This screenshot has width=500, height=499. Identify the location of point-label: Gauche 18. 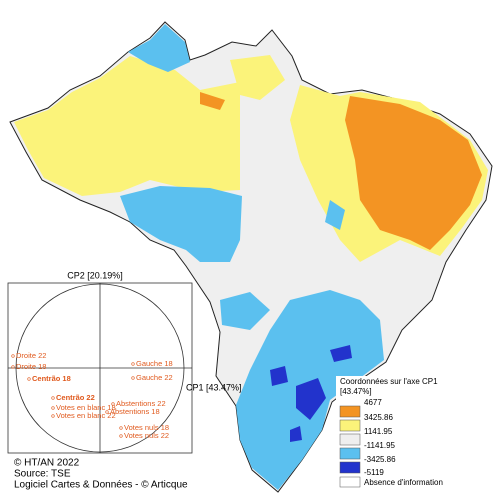
(154, 363).